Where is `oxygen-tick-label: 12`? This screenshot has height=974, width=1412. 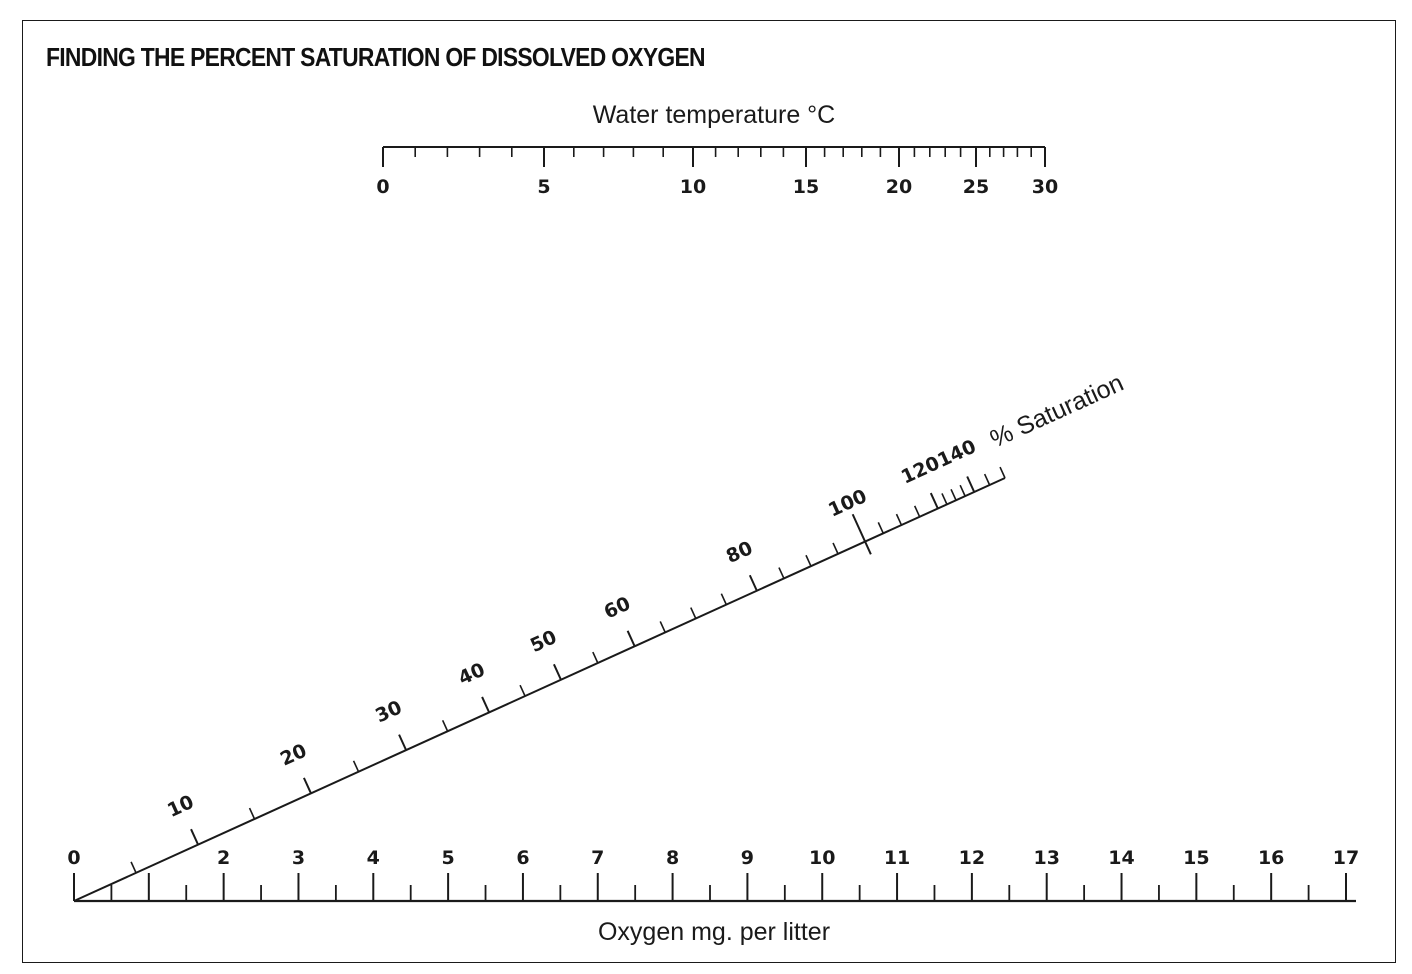 oxygen-tick-label: 12 is located at coordinates (972, 858).